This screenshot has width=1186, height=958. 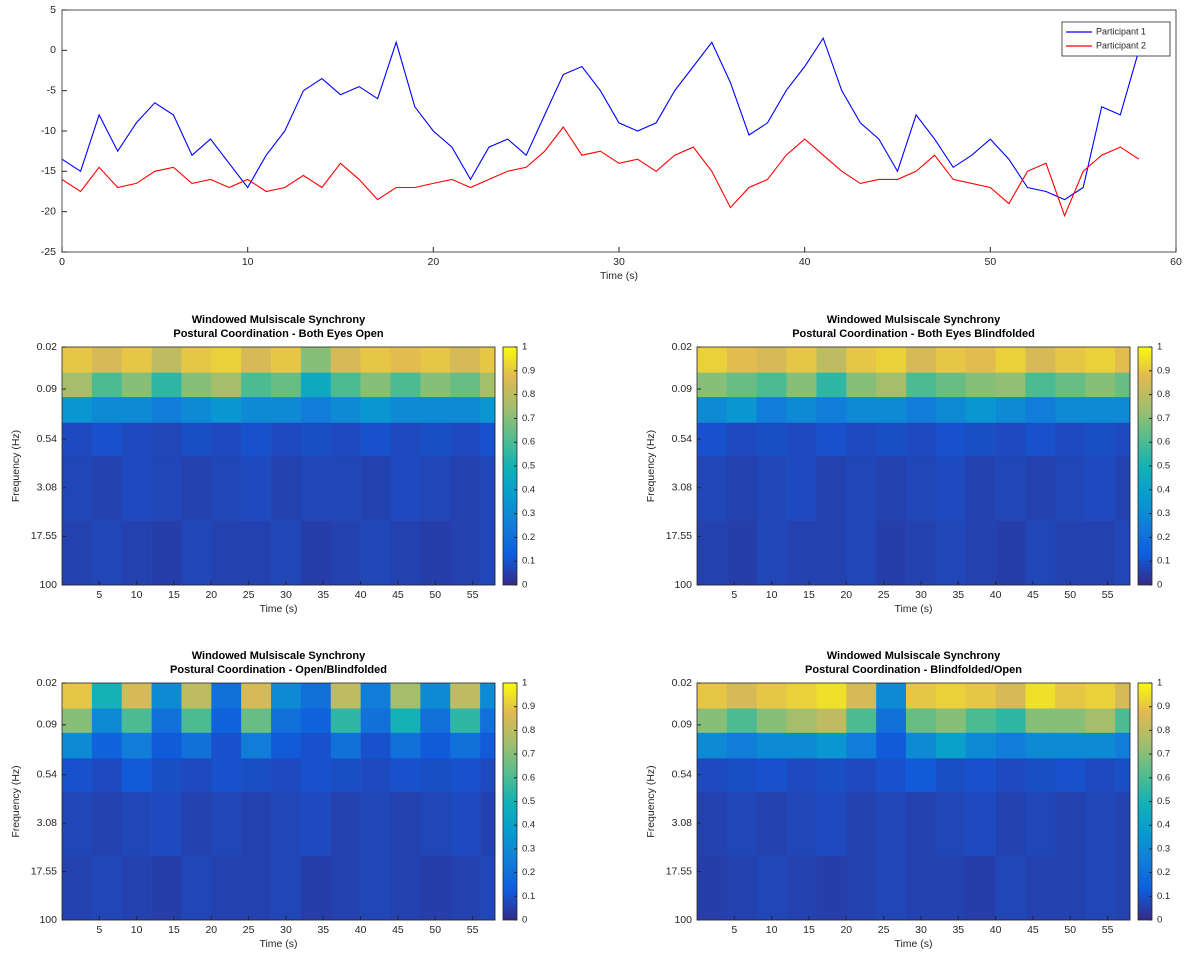 I want to click on x-axis-label: Time (s), so click(x=913, y=944).